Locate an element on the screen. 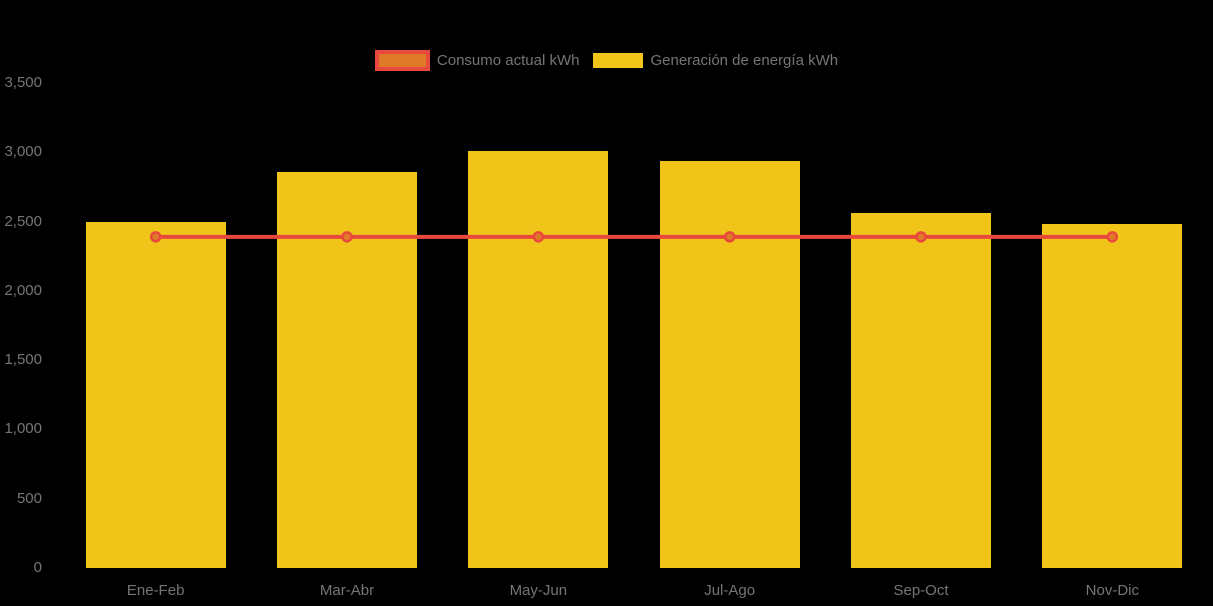 The width and height of the screenshot is (1213, 606). x-axis-label-jul-ago: Jul-Ago is located at coordinates (730, 590).